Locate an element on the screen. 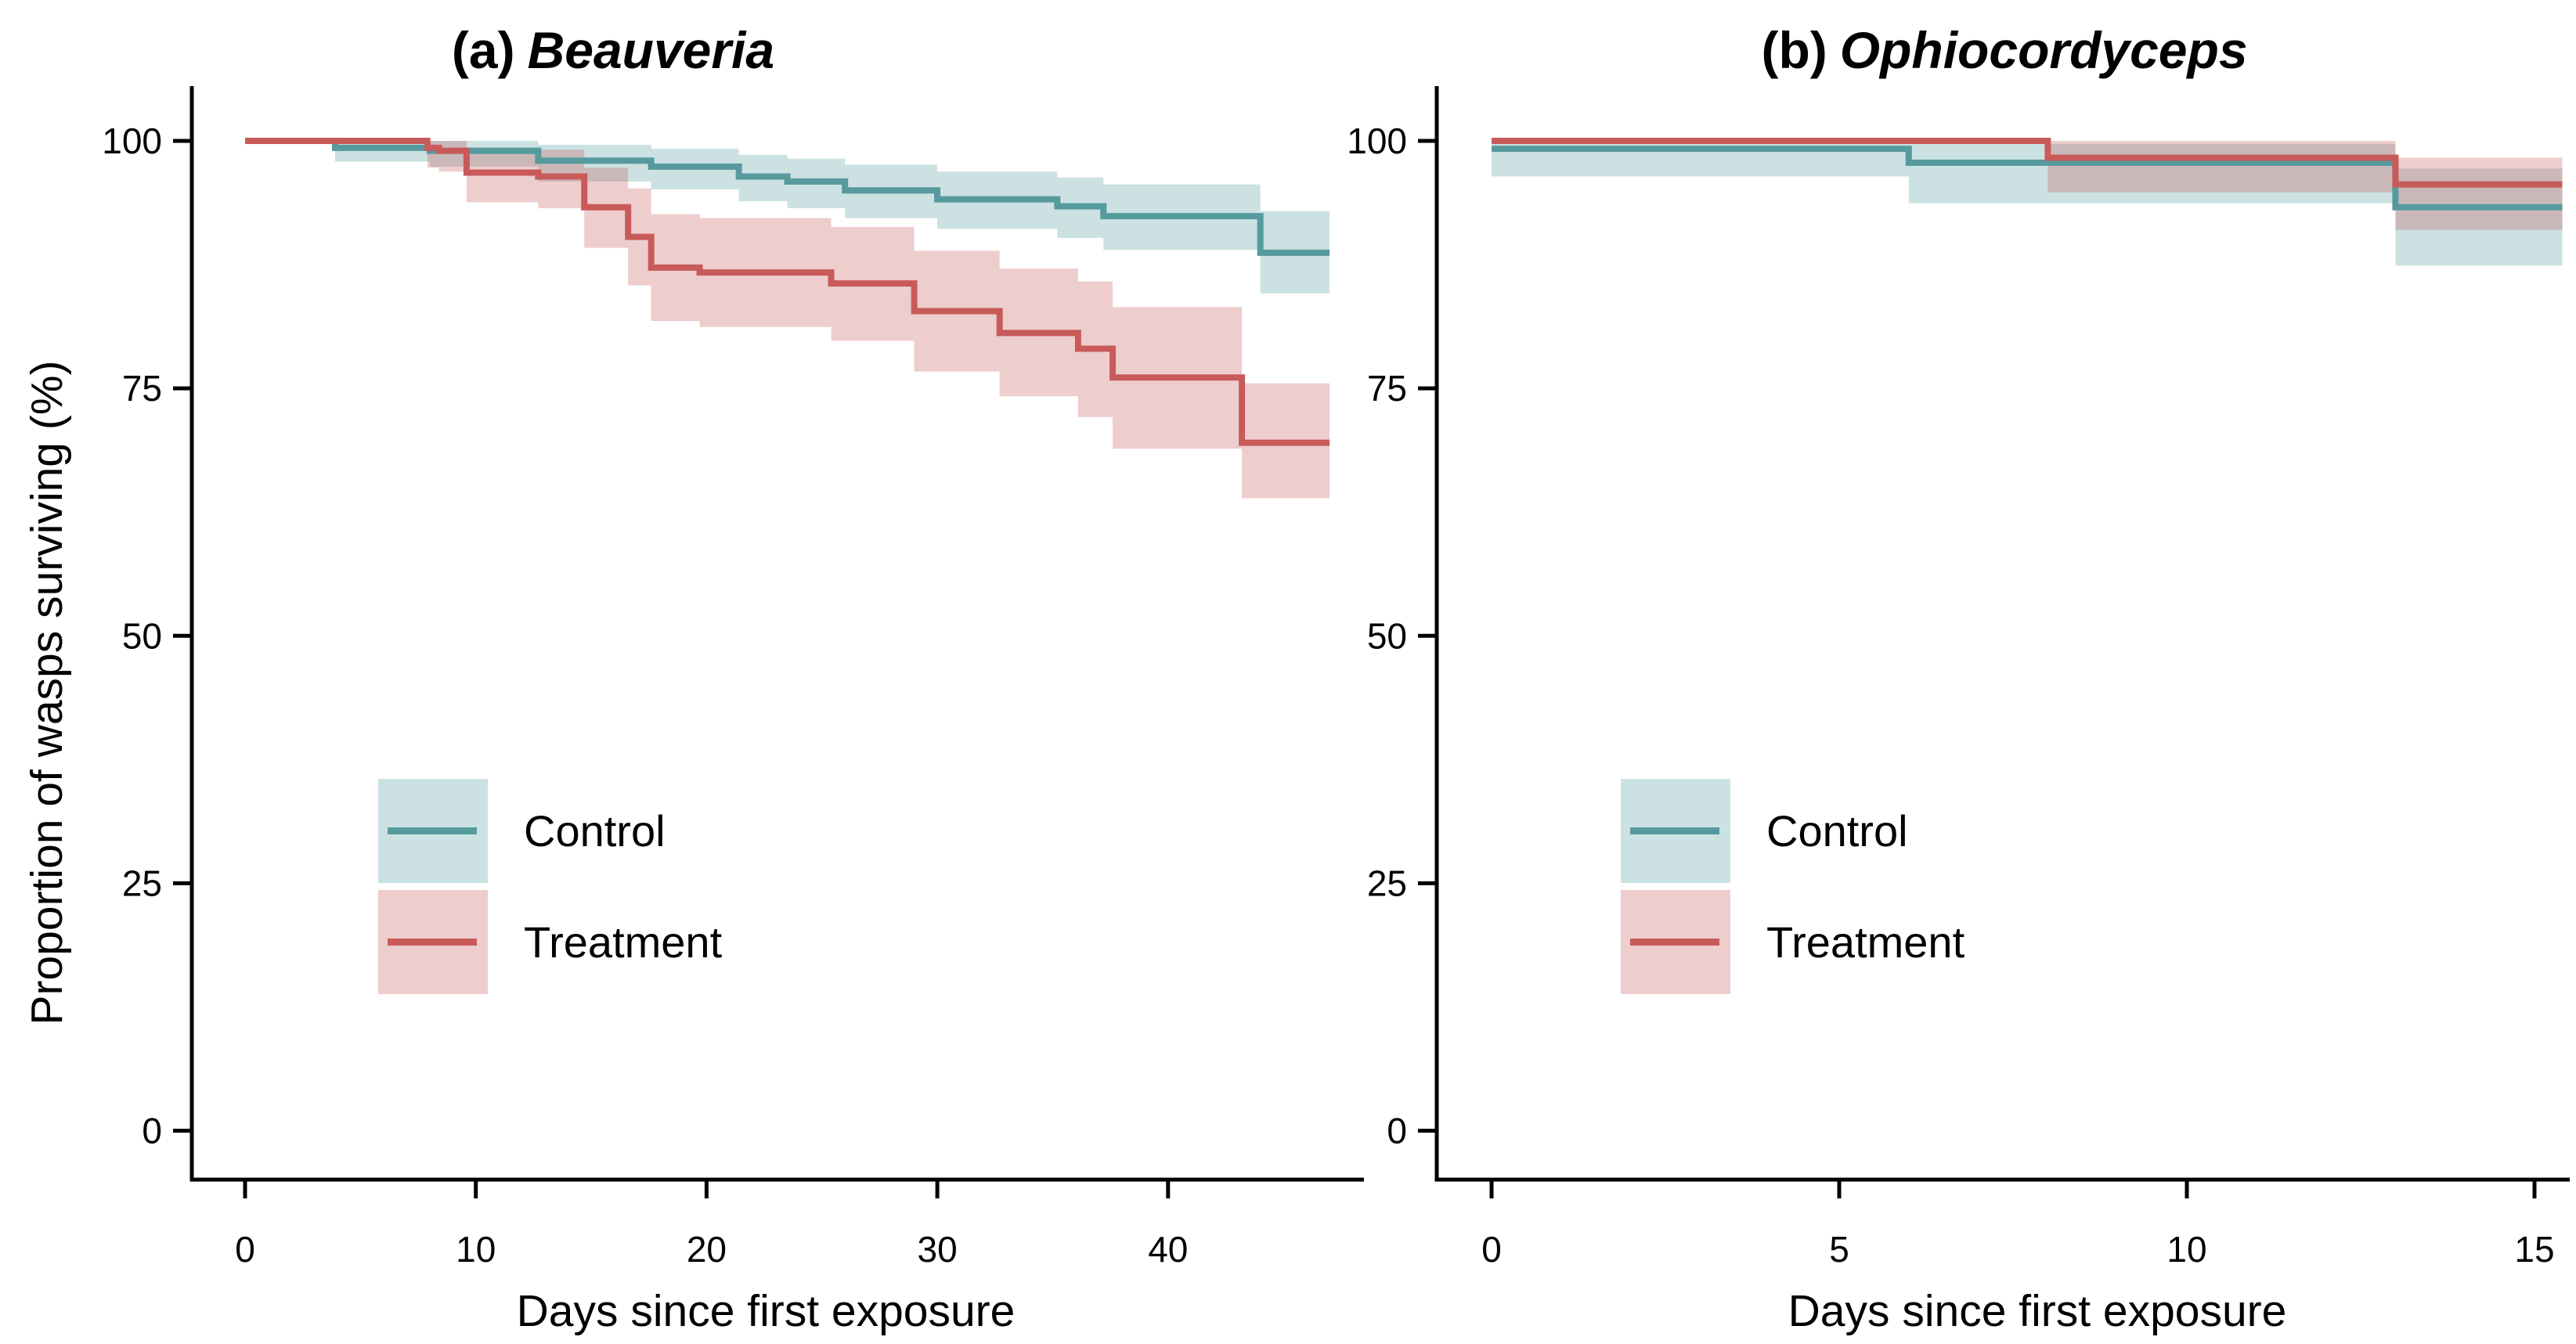  panel-a-legend: Control Treatment is located at coordinates (550, 886).